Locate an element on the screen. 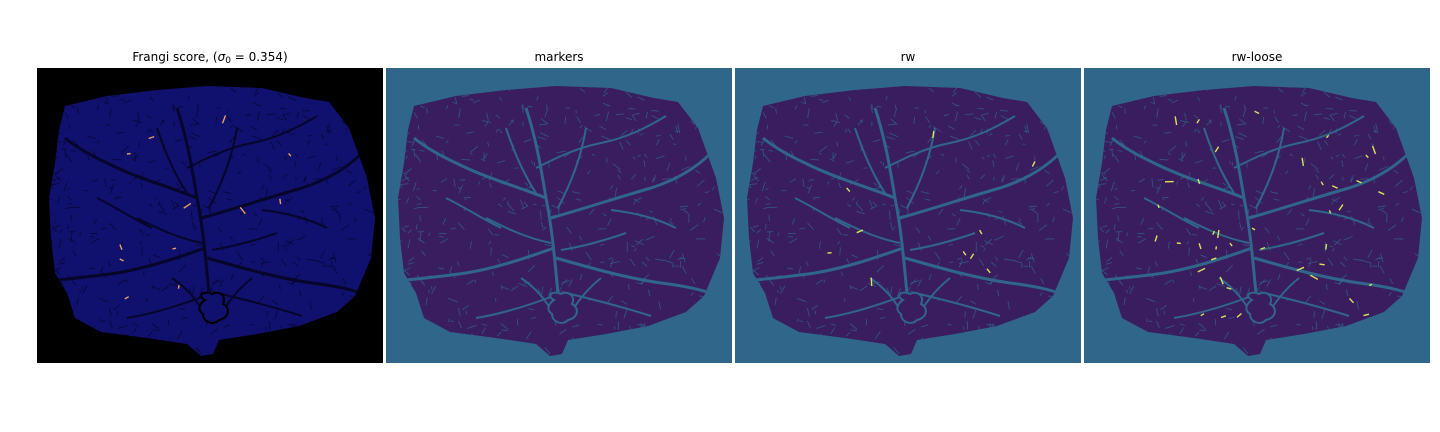  panel-title-markers: markers is located at coordinates (559, 57).